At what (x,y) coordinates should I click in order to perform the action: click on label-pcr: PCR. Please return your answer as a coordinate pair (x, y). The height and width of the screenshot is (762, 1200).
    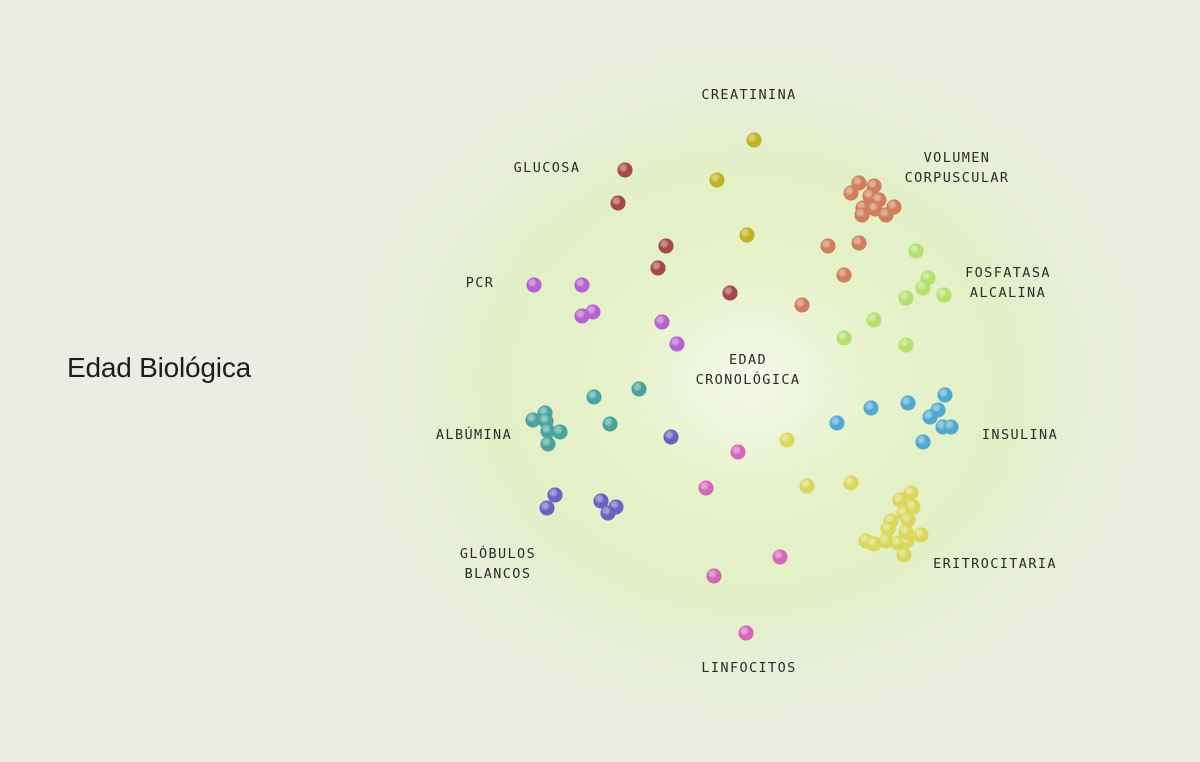
    Looking at the image, I should click on (480, 283).